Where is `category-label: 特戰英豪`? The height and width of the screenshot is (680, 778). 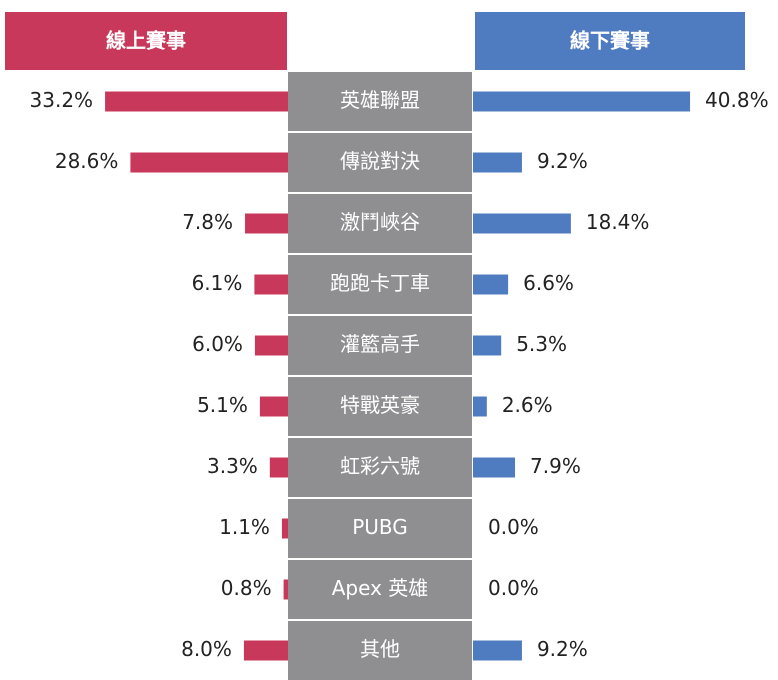 category-label: 特戰英豪 is located at coordinates (380, 405).